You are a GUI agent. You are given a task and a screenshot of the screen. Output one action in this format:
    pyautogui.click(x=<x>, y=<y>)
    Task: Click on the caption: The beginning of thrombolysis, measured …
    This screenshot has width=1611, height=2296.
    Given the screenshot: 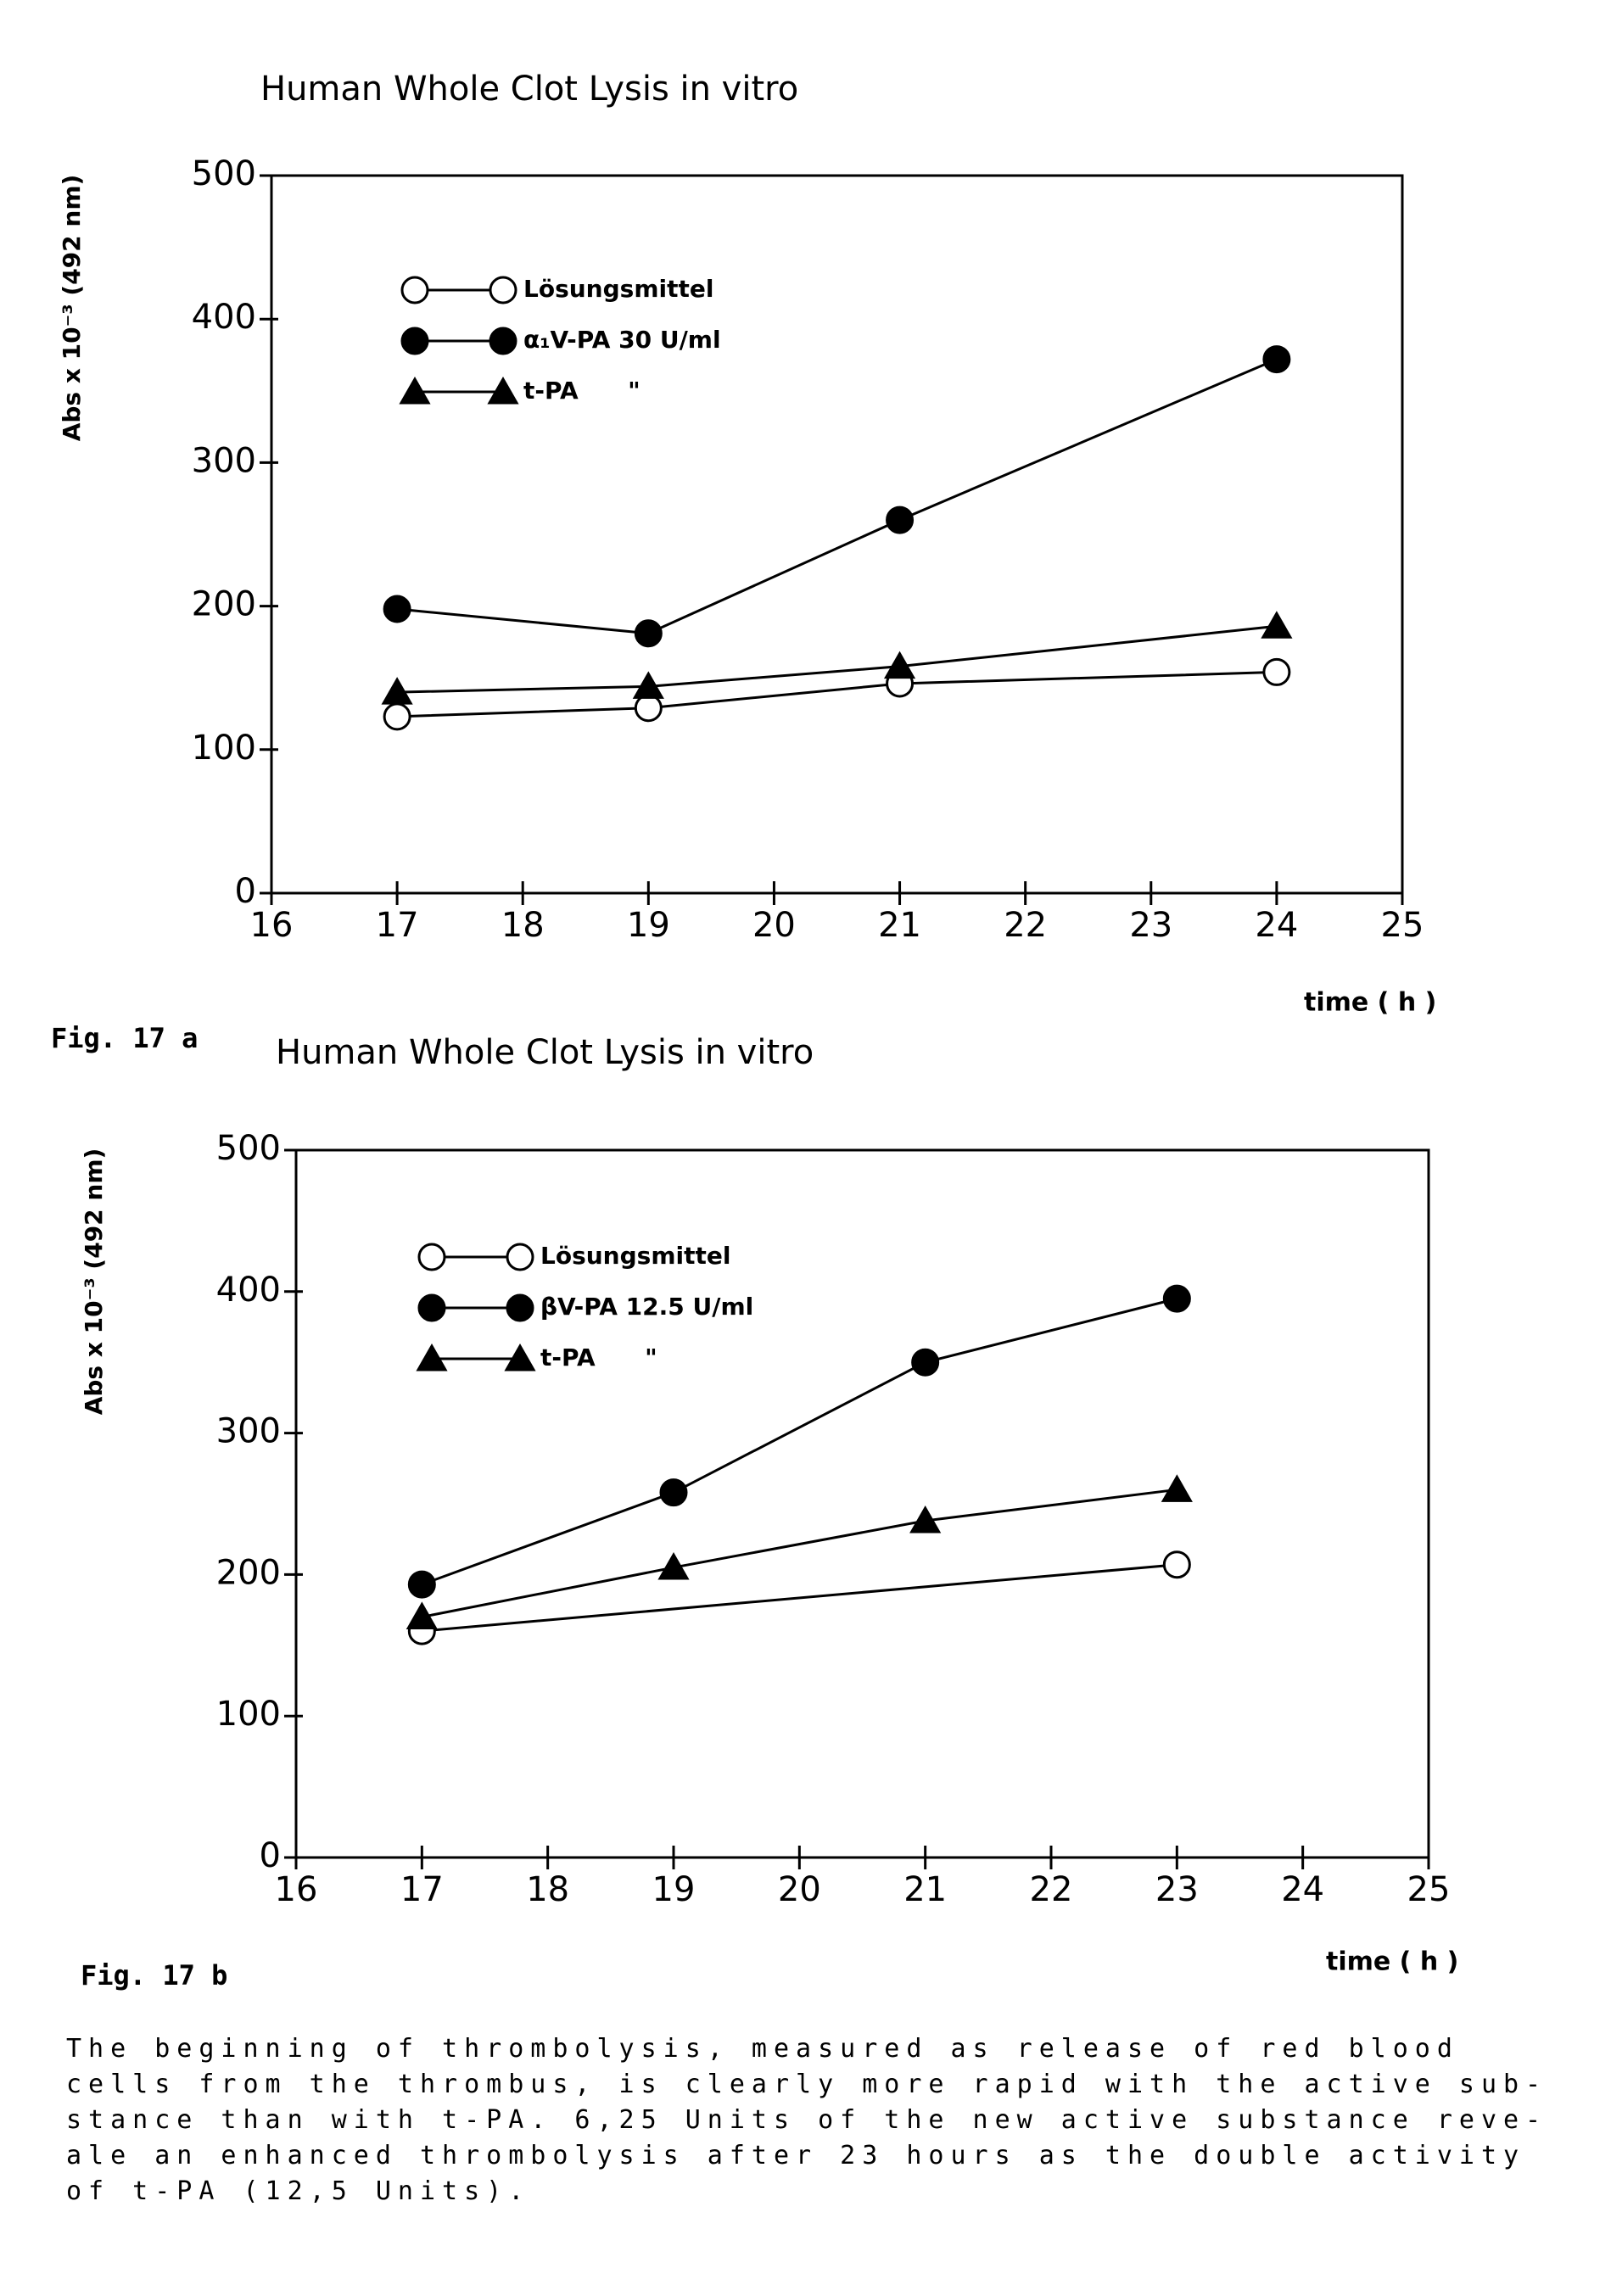 What is the action you would take?
    pyautogui.click(x=806, y=2120)
    